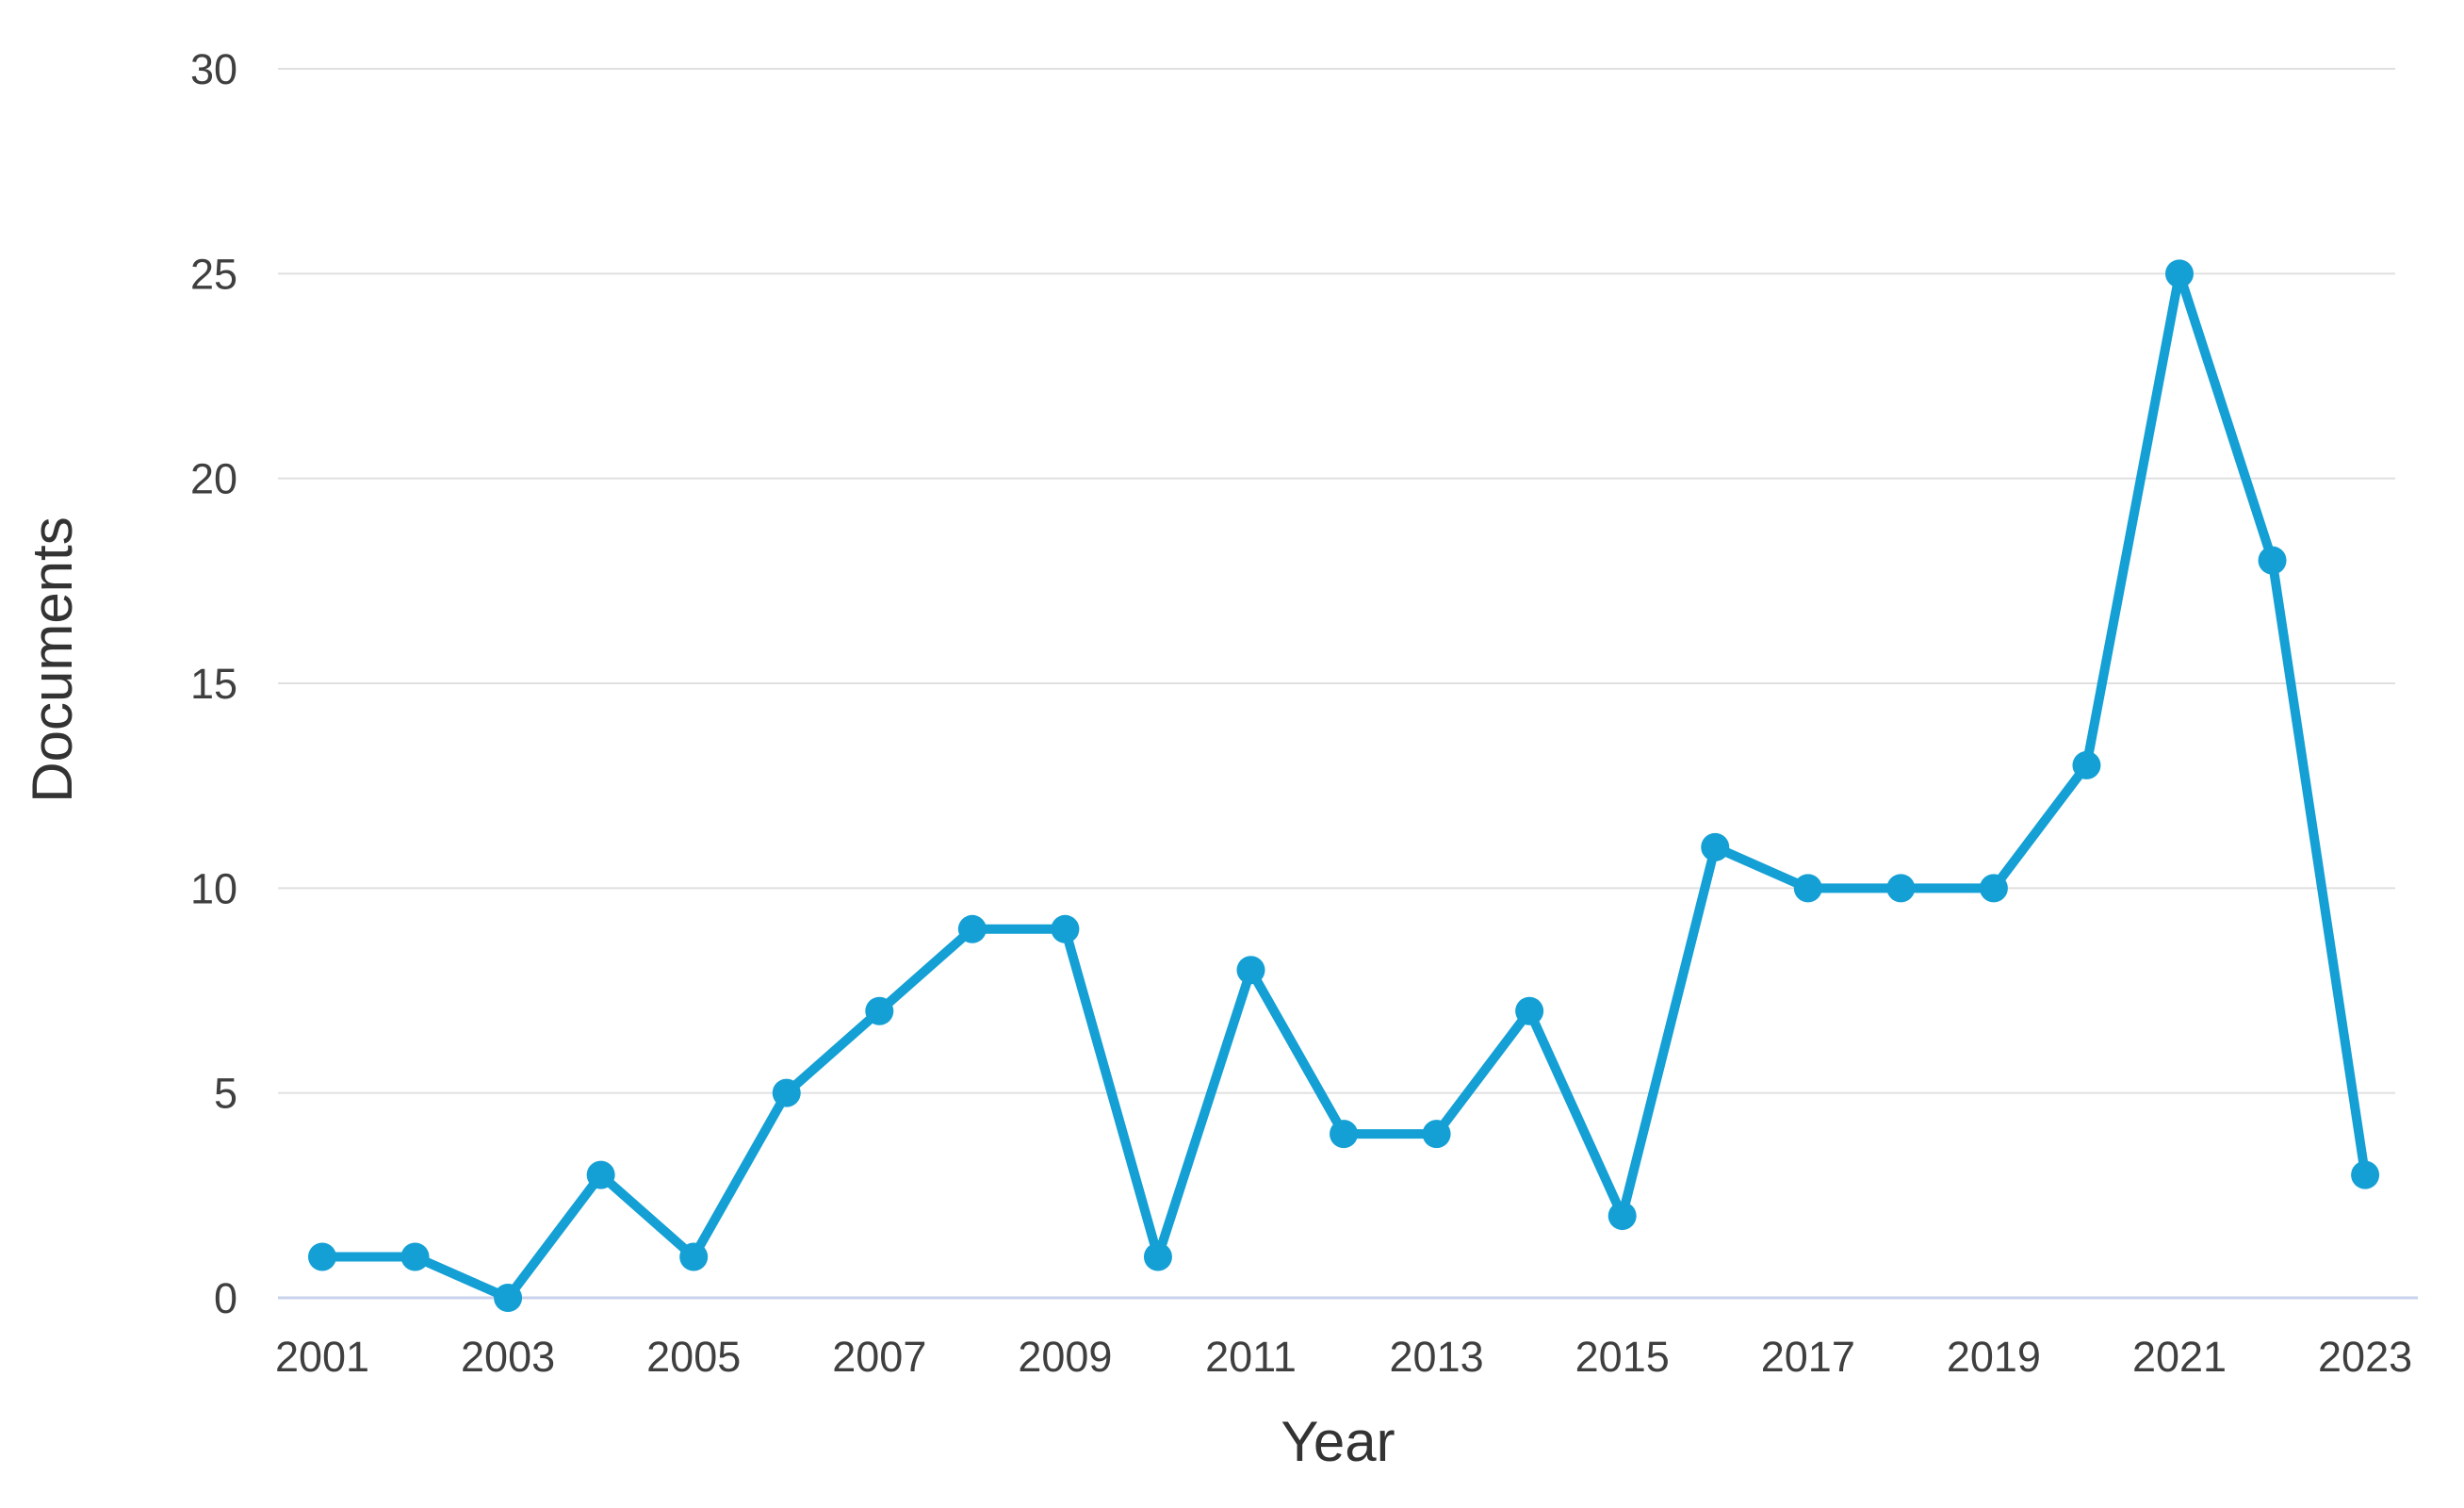 This screenshot has width=2464, height=1508. I want to click on y-tick-label: 15, so click(213, 684).